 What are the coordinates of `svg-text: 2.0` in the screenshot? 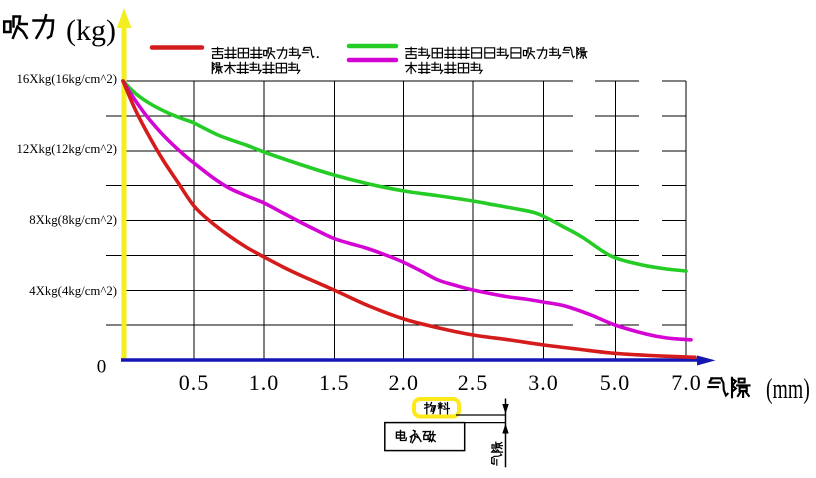 It's located at (403, 382).